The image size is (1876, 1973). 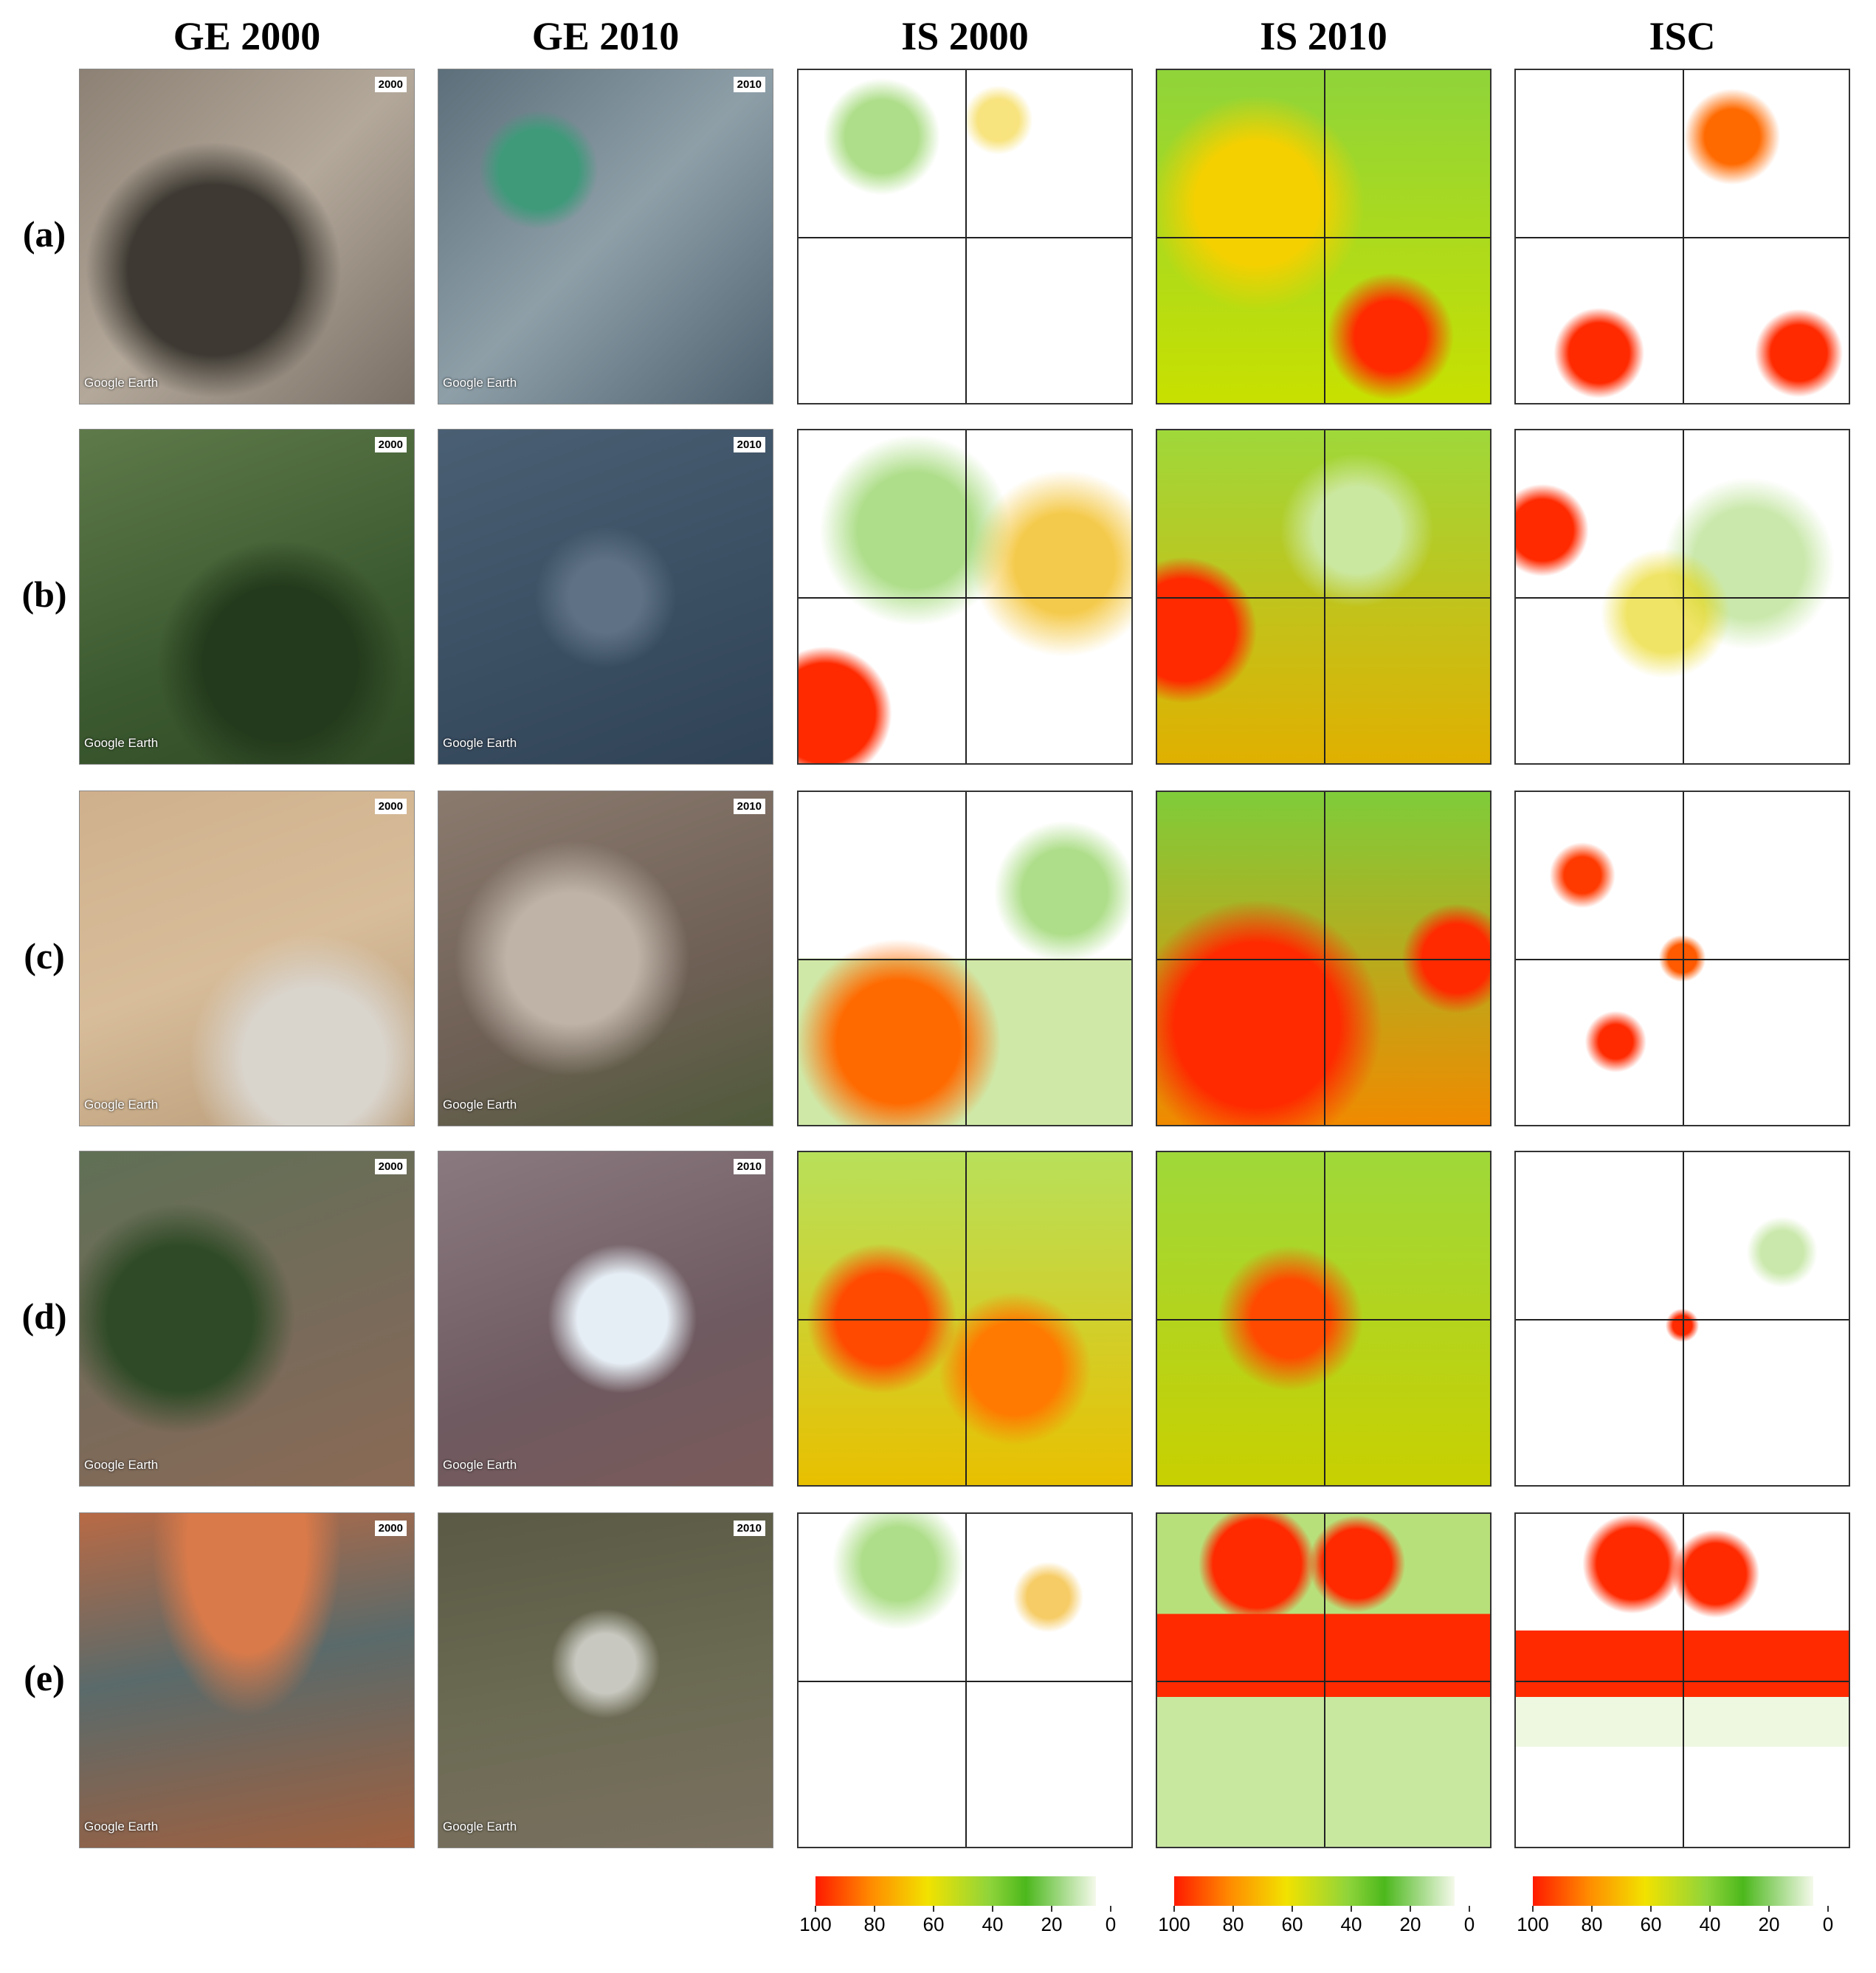 What do you see at coordinates (44, 1316) in the screenshot?
I see `row-label: (d)` at bounding box center [44, 1316].